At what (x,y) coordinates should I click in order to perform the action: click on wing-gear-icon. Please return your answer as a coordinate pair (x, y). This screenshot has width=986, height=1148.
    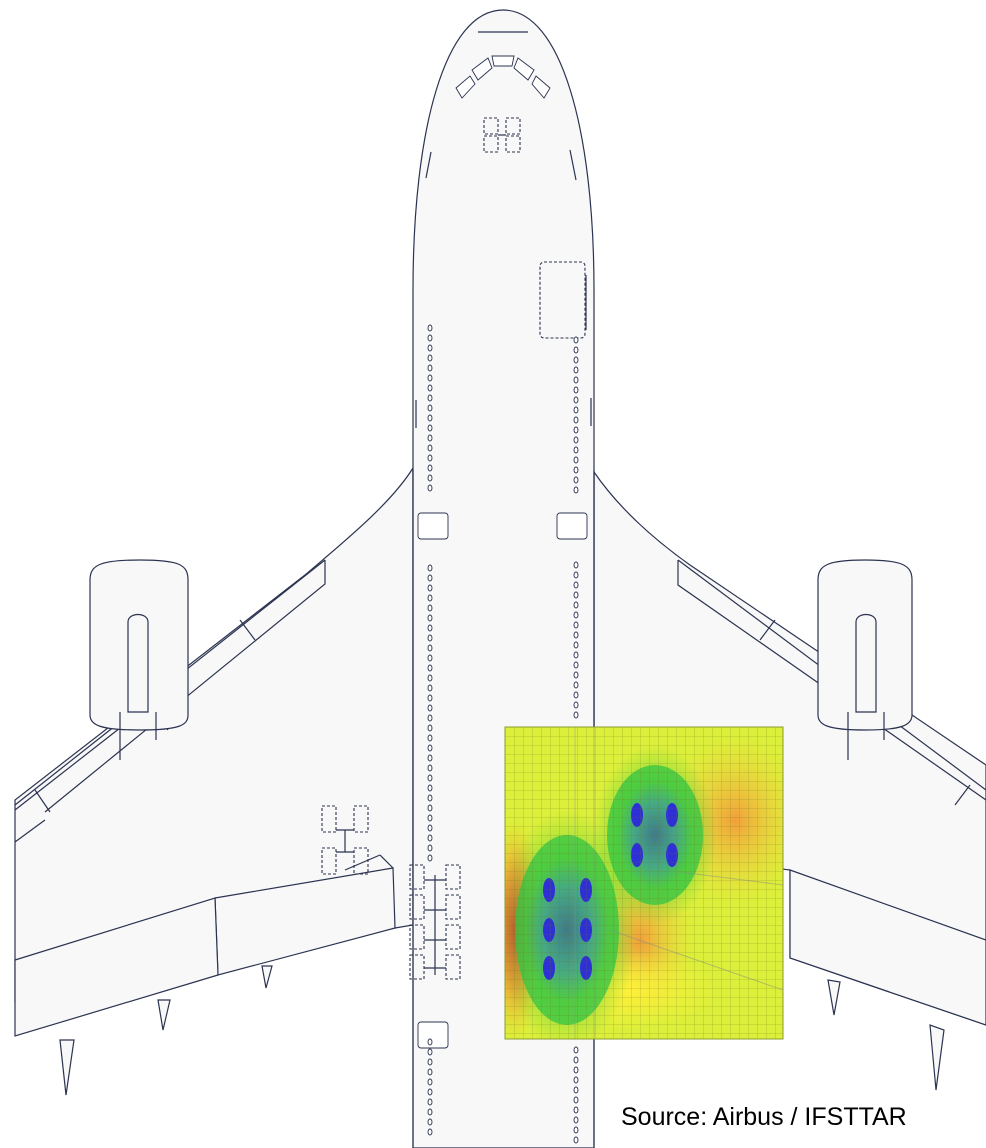
    Looking at the image, I should click on (345, 840).